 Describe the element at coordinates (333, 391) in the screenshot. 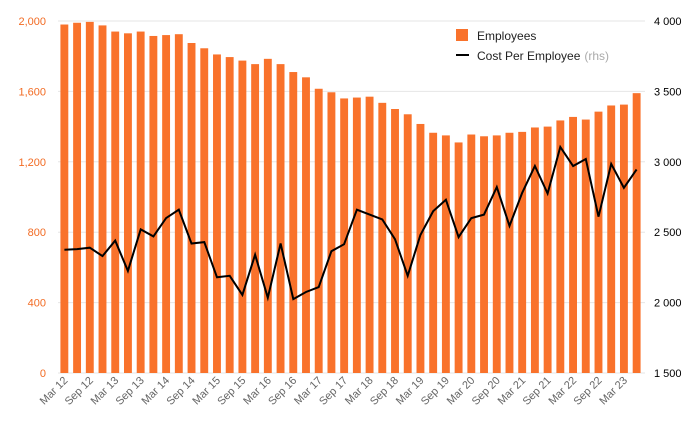

I see `x-tick-label: Sep 17` at that location.